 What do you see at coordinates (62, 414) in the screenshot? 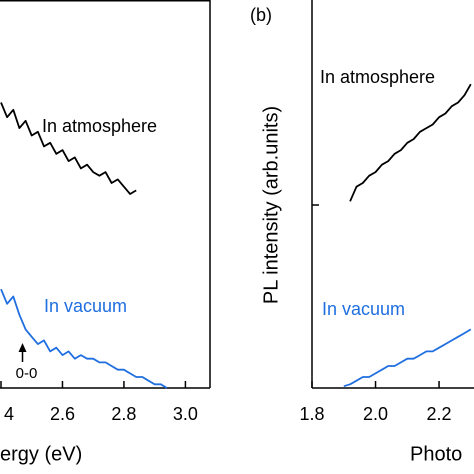
I see `x-tick-label: 2.6` at bounding box center [62, 414].